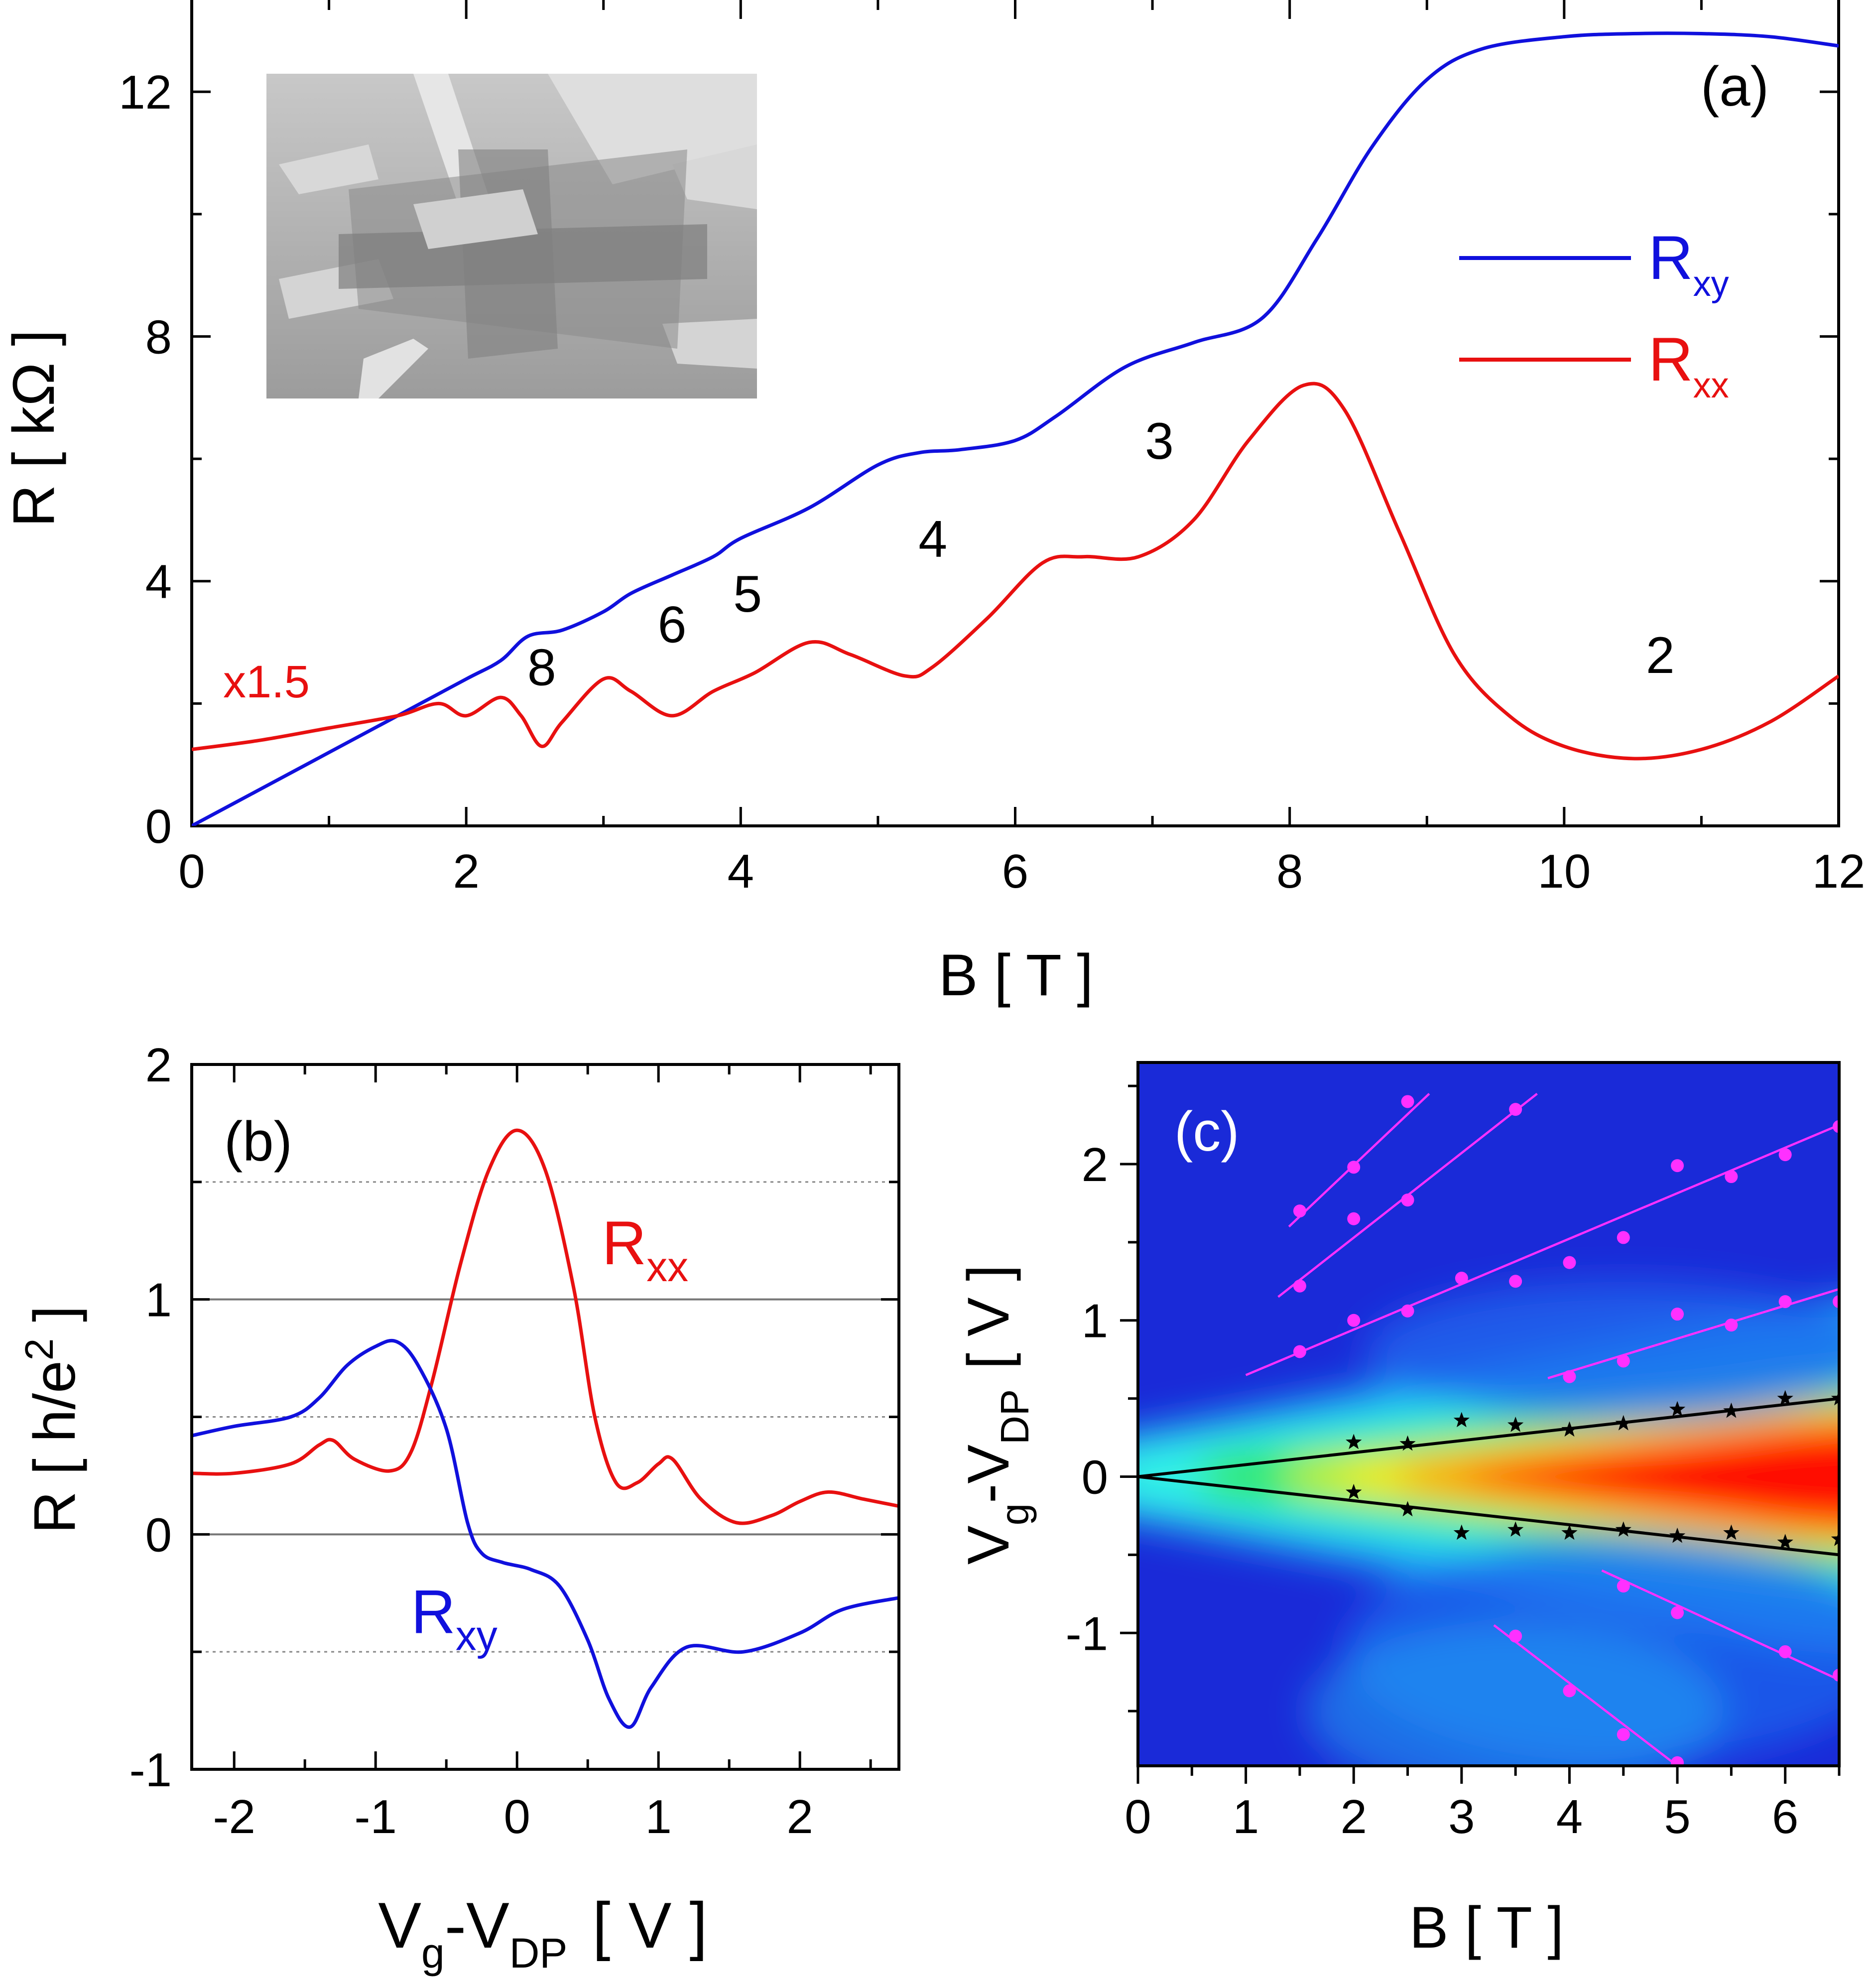  I want to click on landau-level-label: 2, so click(1660, 655).